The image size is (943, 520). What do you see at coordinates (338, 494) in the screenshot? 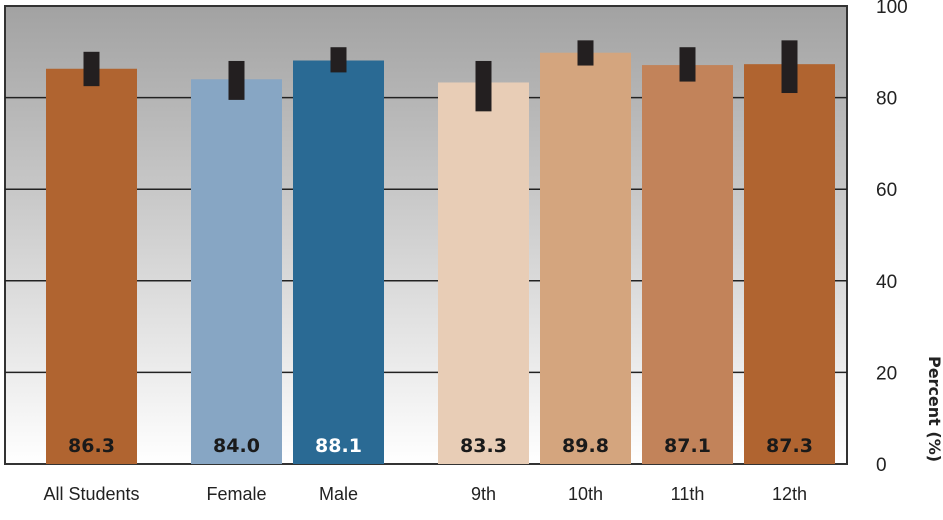
I see `category-label: Male` at bounding box center [338, 494].